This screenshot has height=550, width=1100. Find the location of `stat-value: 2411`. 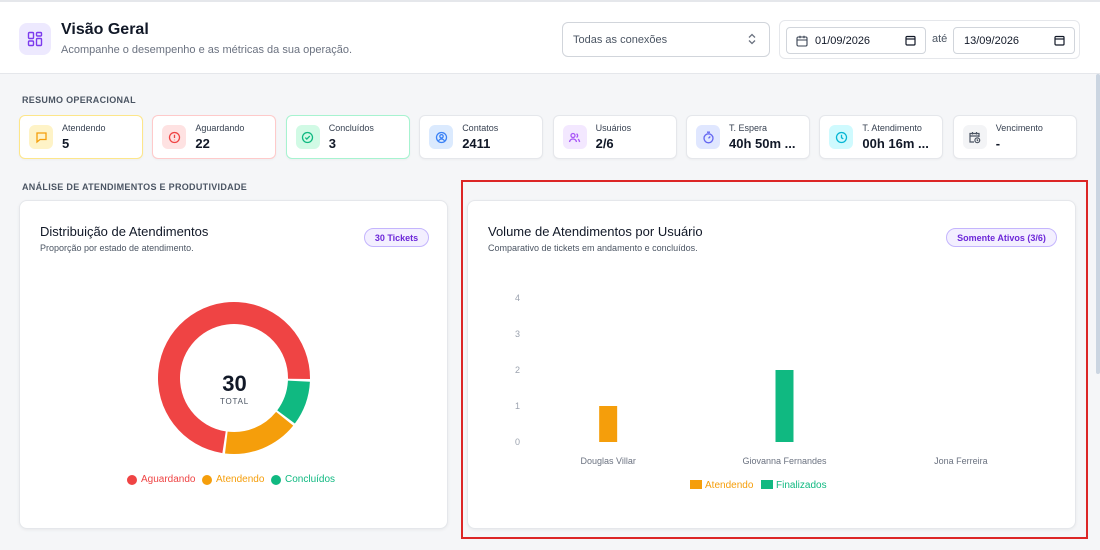

stat-value: 2411 is located at coordinates (476, 143).